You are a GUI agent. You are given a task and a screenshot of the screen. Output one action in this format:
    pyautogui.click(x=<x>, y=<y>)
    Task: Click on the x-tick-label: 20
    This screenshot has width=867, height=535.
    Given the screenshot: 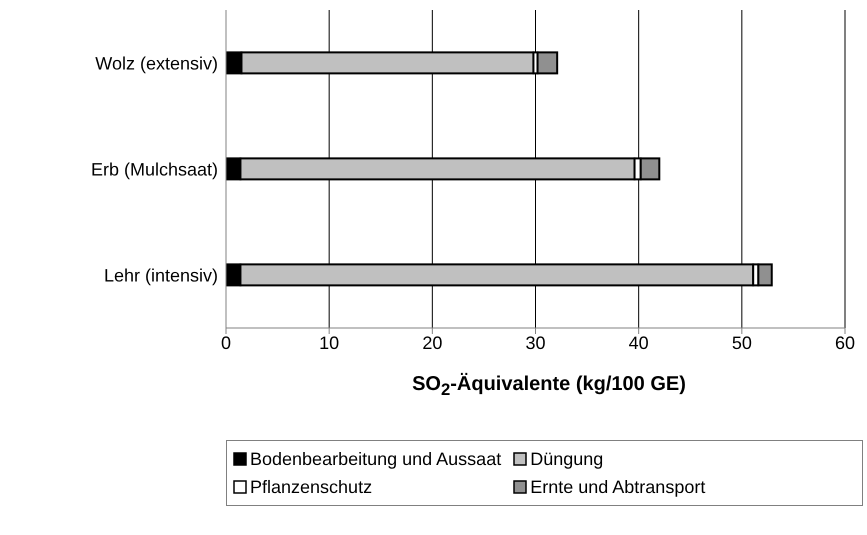 What is the action you would take?
    pyautogui.click(x=432, y=342)
    